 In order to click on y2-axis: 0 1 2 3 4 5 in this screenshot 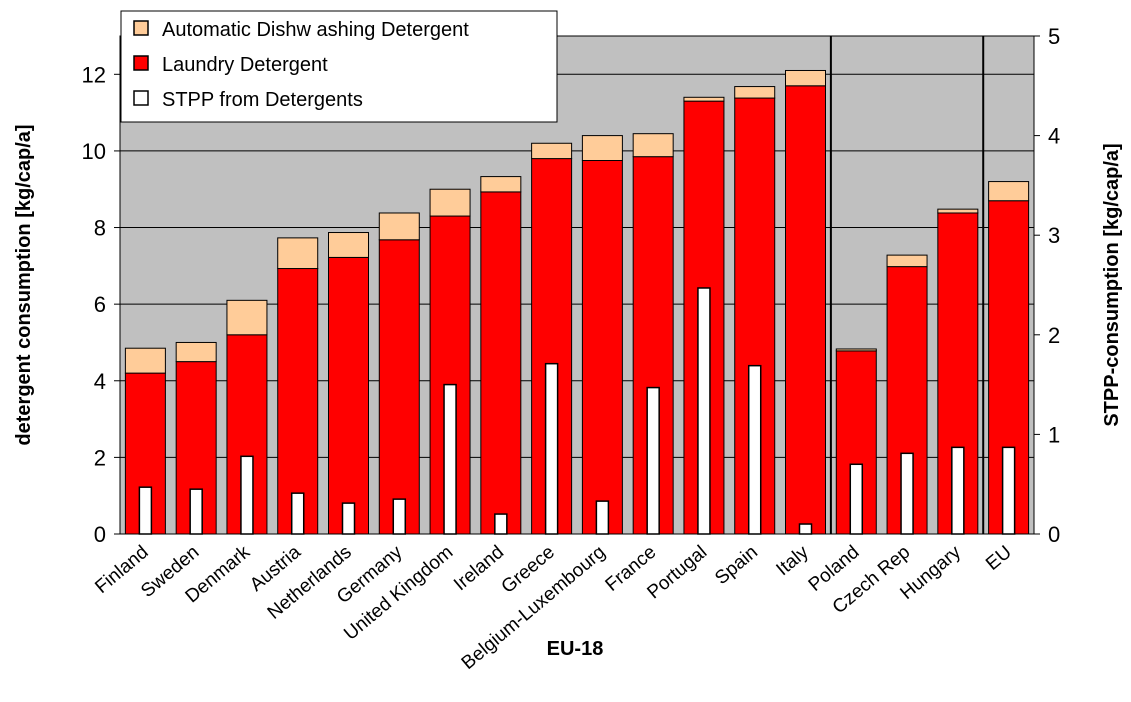, I will do `click(1046, 285)`.